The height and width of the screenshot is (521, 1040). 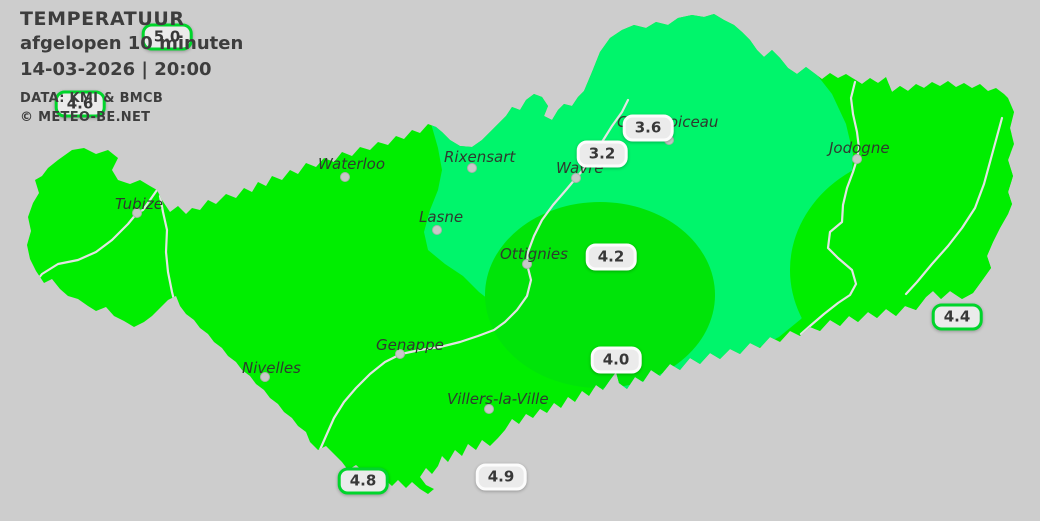 I want to click on road-tubize-west, so click(x=95, y=237).